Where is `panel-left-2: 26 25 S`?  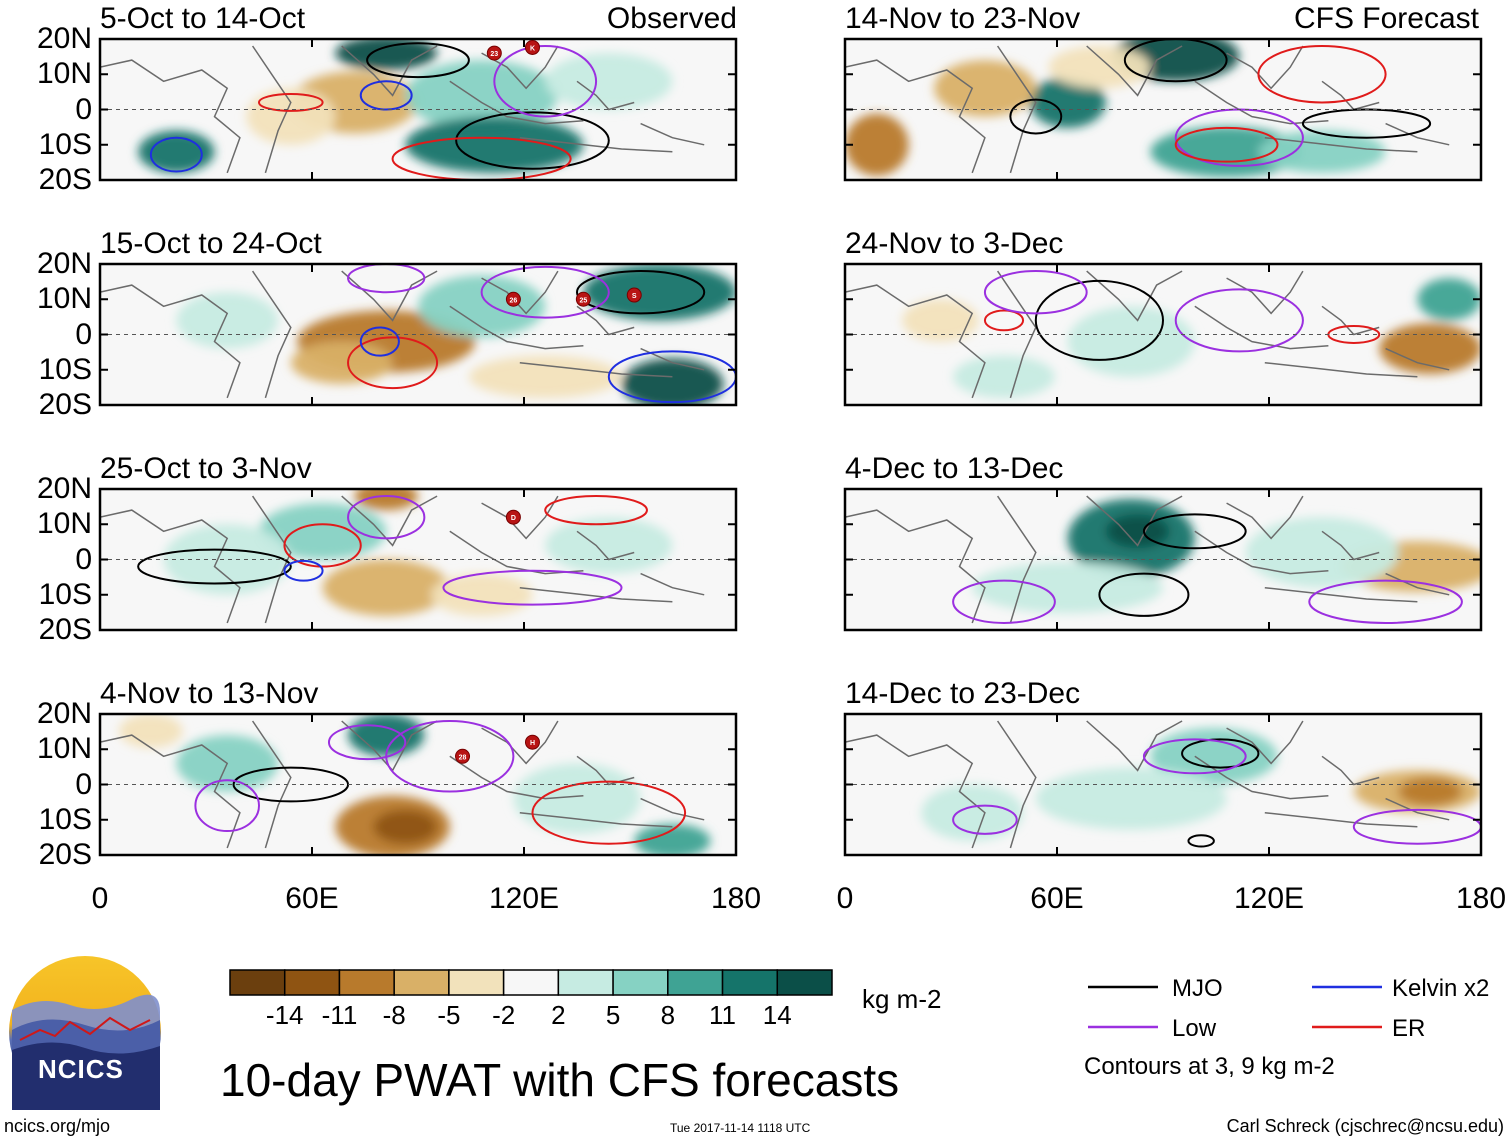 panel-left-2: 26 25 S is located at coordinates (418, 334).